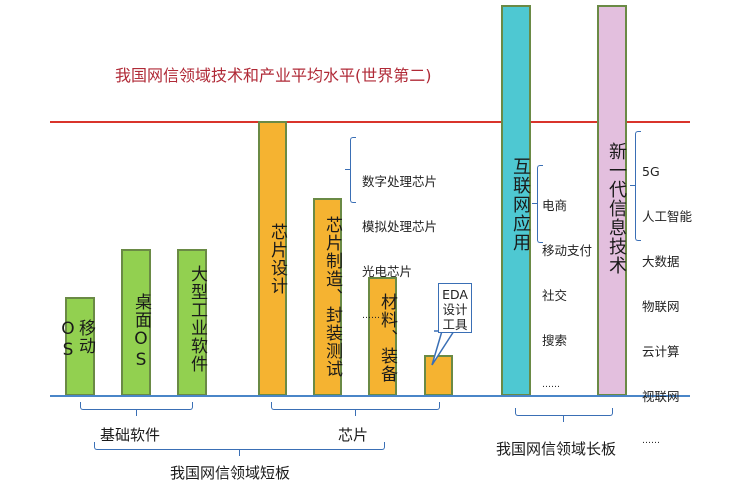 The image size is (740, 486). I want to click on bar-chip-design: 芯片设计, so click(272, 258).